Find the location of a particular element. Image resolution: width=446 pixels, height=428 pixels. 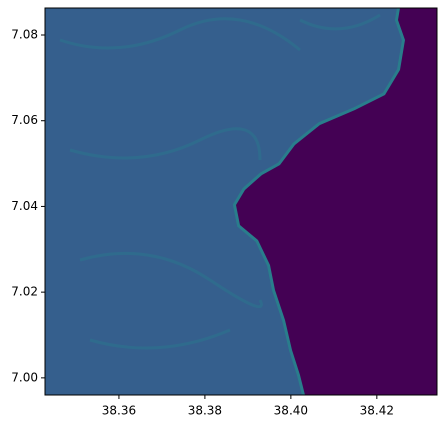

y-tick-label: 7.04 is located at coordinates (24, 206).